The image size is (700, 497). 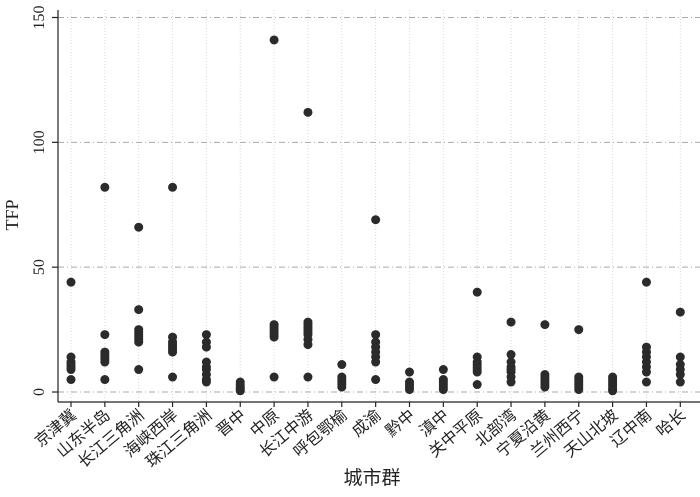 I want to click on y-tick-label: 50, so click(x=39, y=267).